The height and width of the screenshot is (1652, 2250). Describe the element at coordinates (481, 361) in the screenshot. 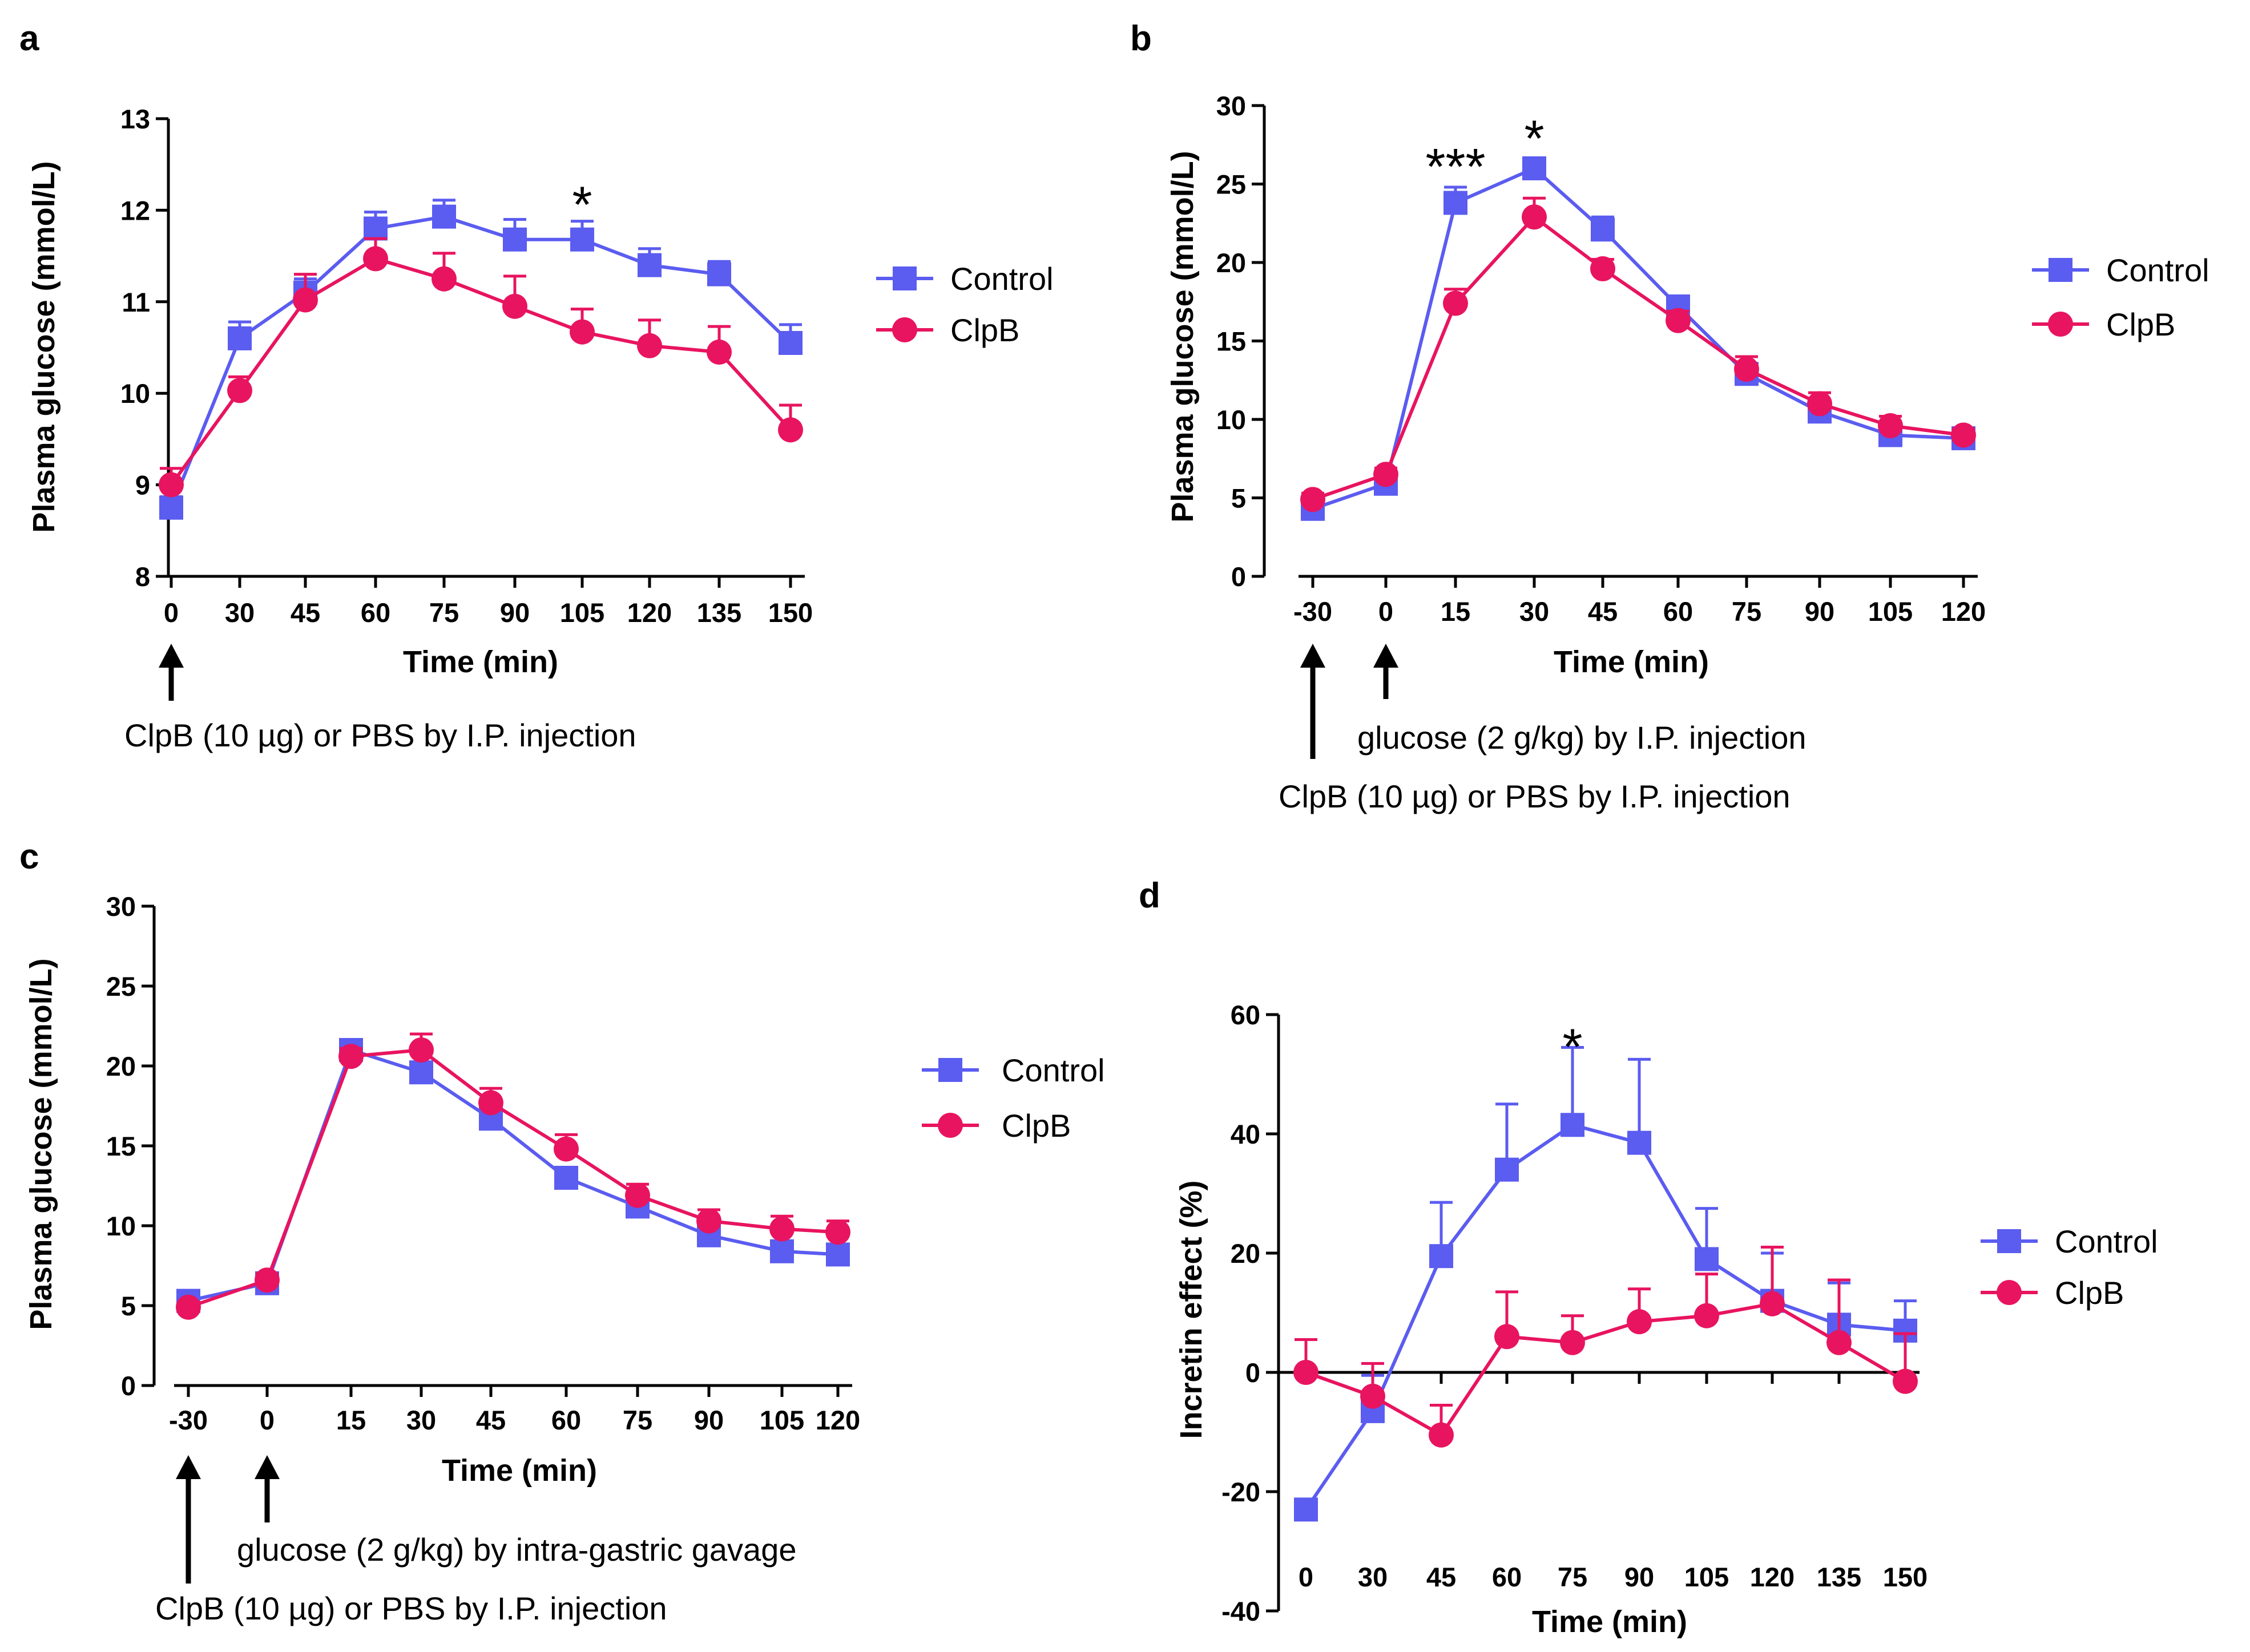

I see `panel-a-line-control` at that location.